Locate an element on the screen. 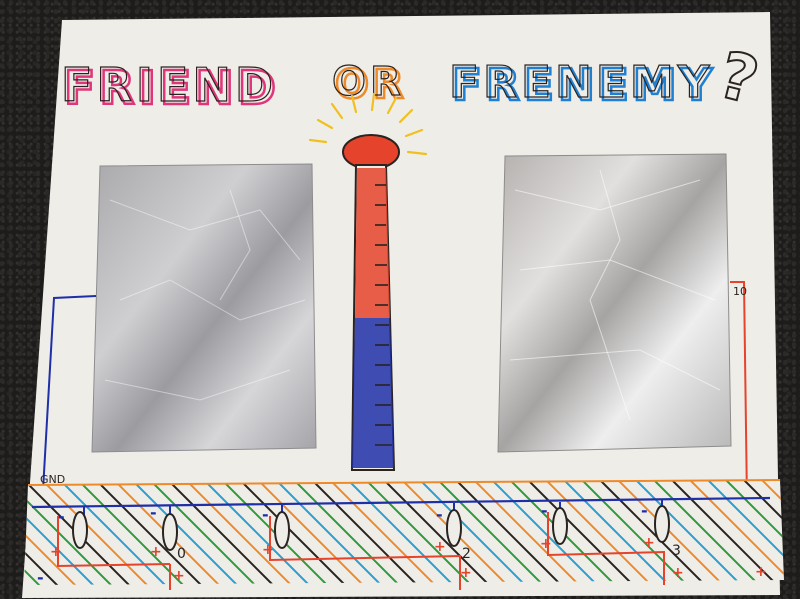 The image size is (800, 599). title-word-friend-shadow: FRIEND is located at coordinates (169, 85).